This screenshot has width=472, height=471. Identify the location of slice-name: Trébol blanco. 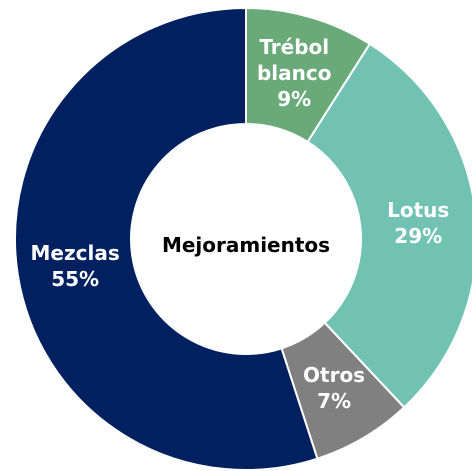
(294, 59).